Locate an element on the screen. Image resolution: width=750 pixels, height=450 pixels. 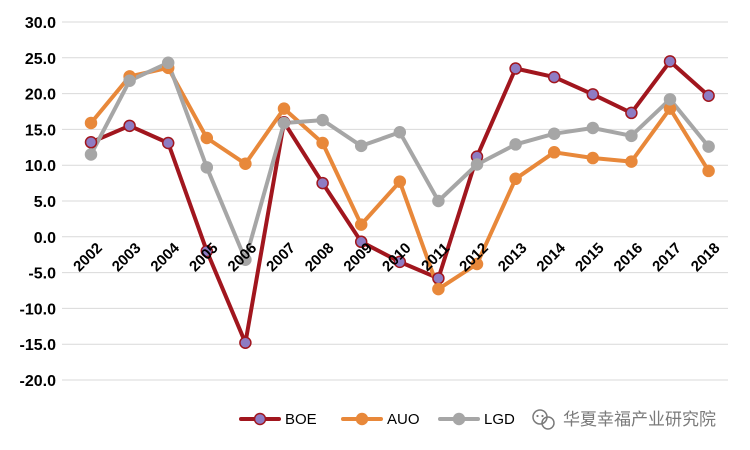
watermark: 华夏幸福产业研究院 is located at coordinates (624, 419).